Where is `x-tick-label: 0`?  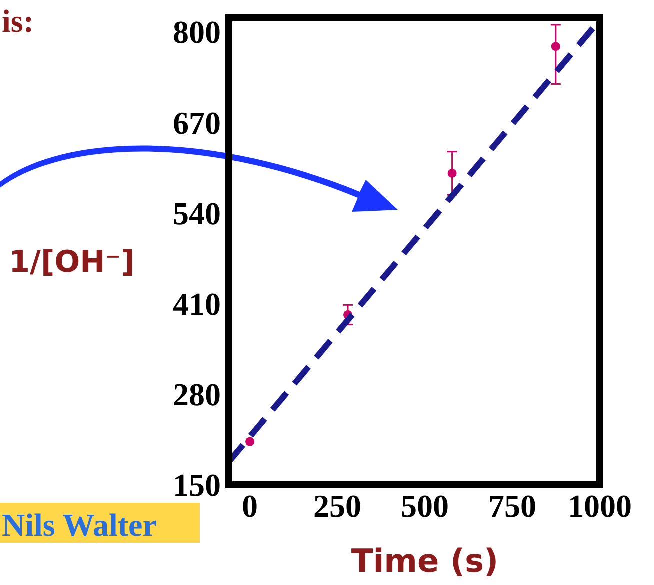
x-tick-label: 0 is located at coordinates (250, 506).